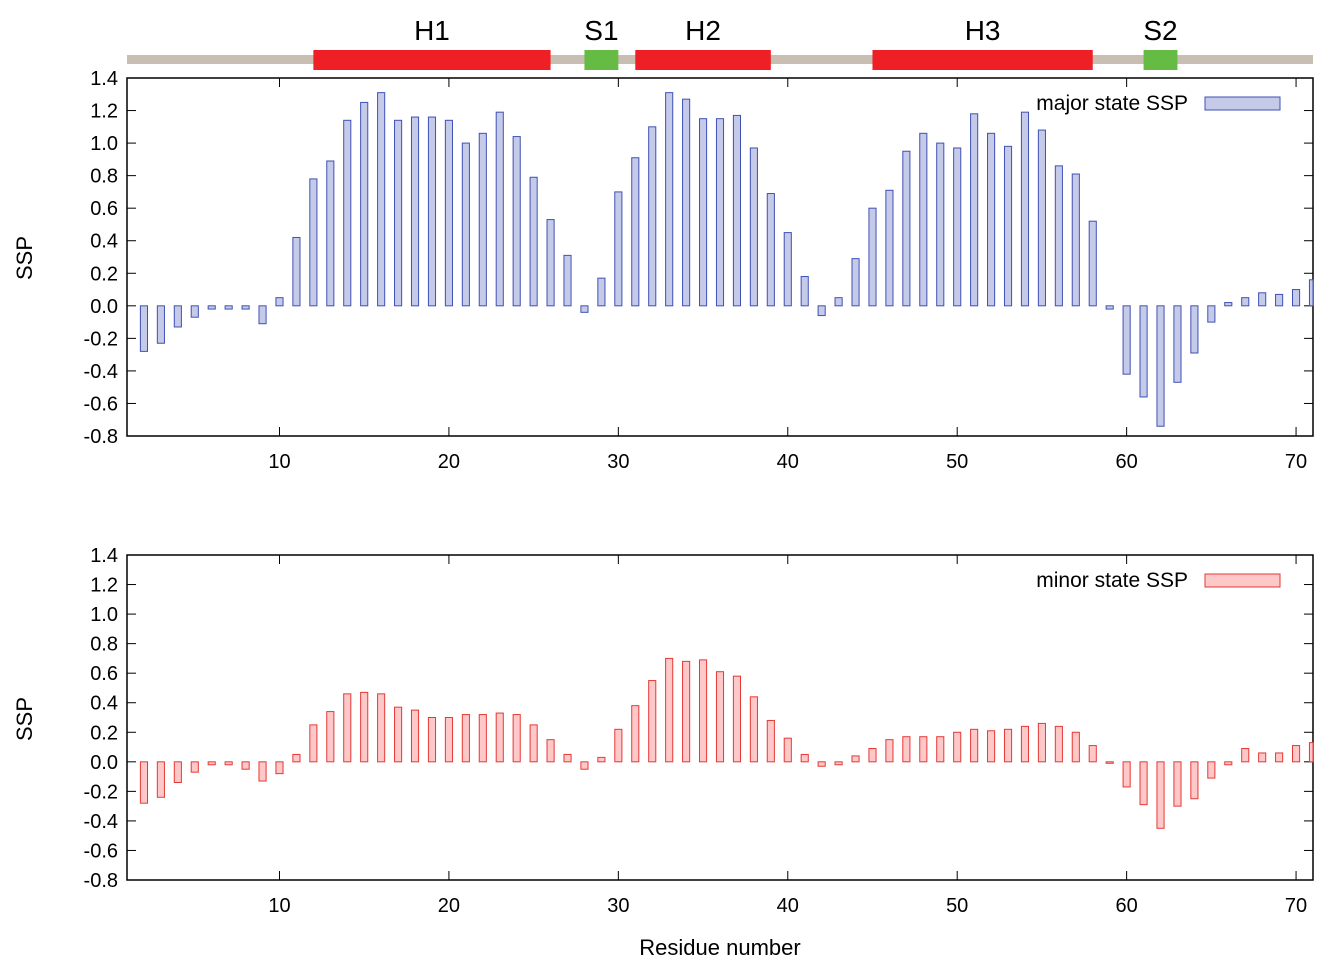 Image resolution: width=1317 pixels, height=961 pixels. I want to click on x-tick-label: 70, so click(1296, 906).